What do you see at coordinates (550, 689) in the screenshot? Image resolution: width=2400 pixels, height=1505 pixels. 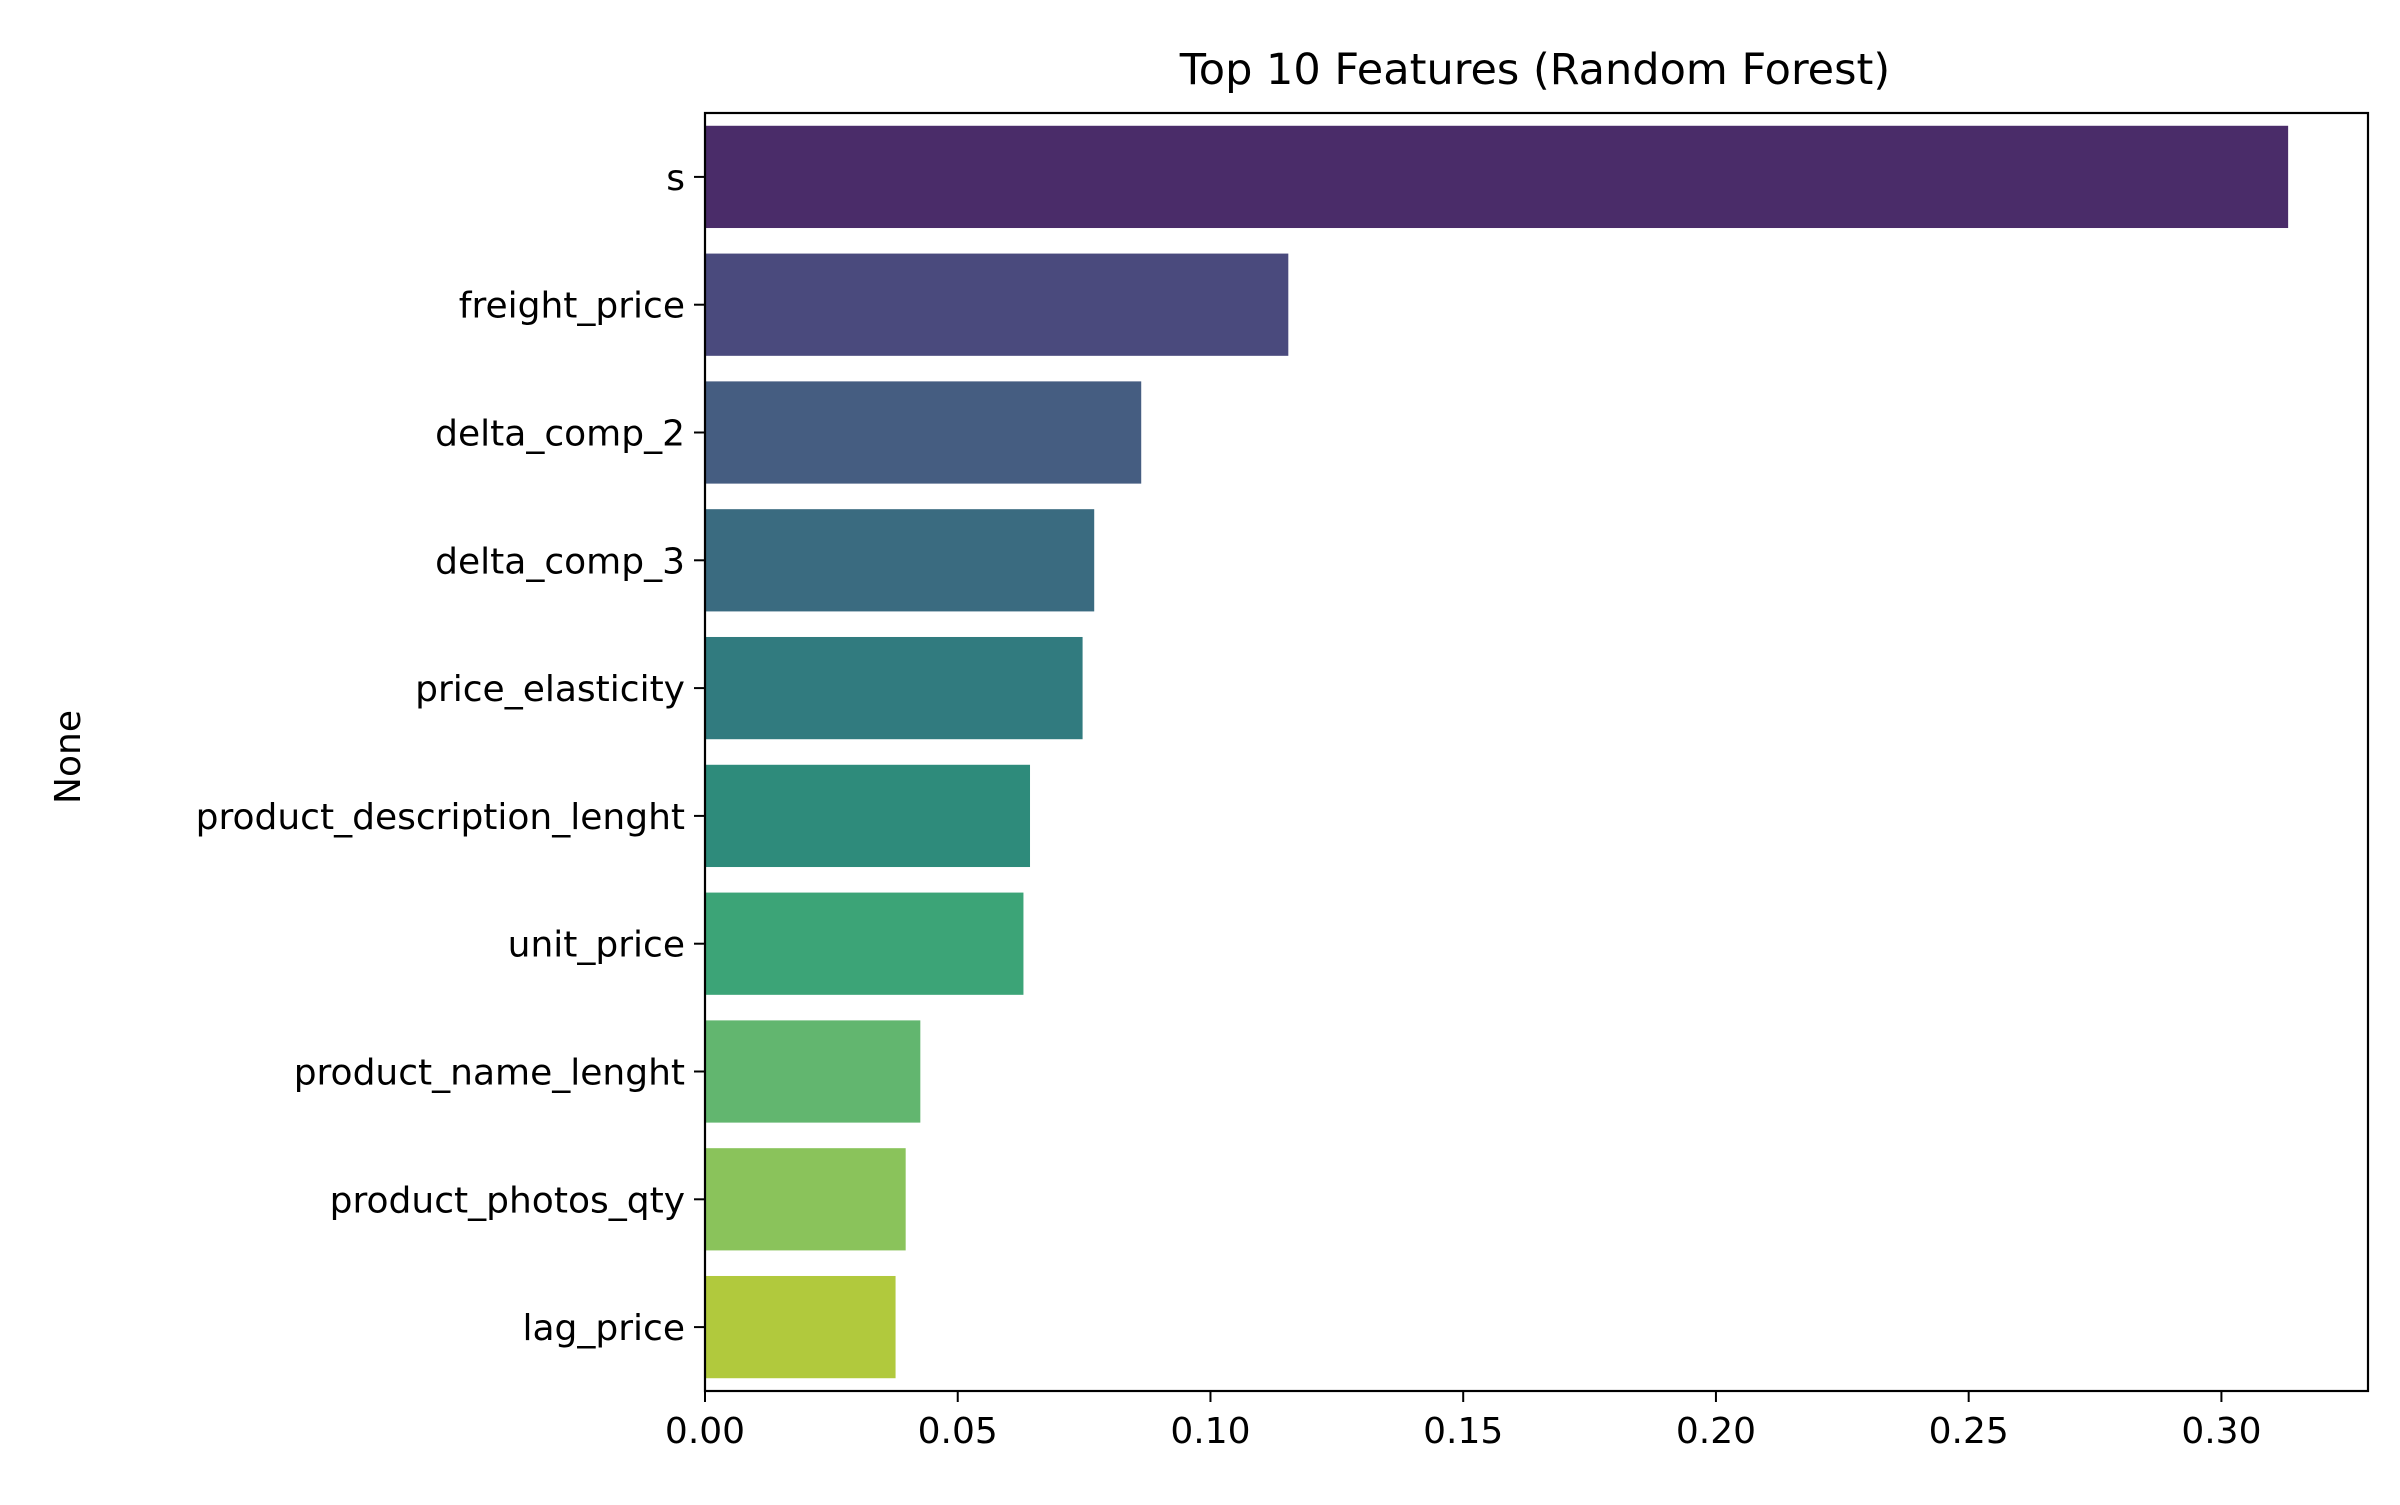 I see `y-tick-label: price_elasticity` at bounding box center [550, 689].